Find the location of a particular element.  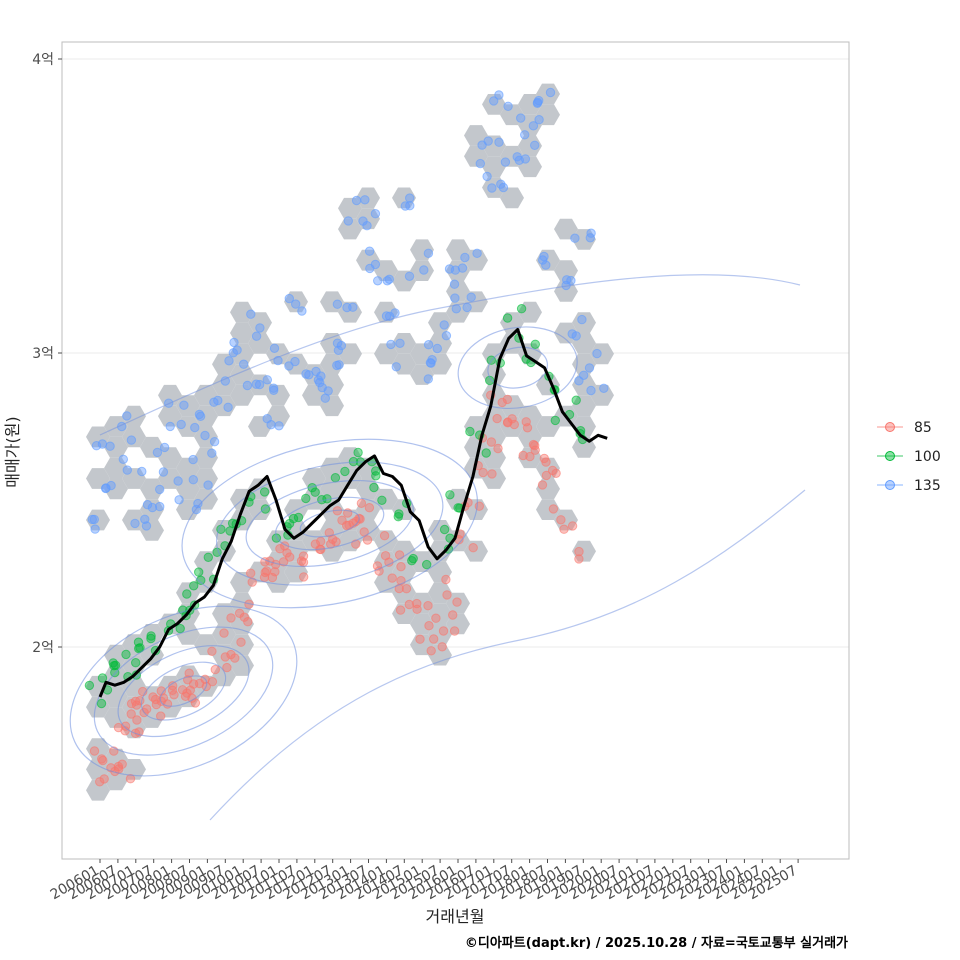

y-axis-title: 매매가(원) is located at coordinates (12, 451).